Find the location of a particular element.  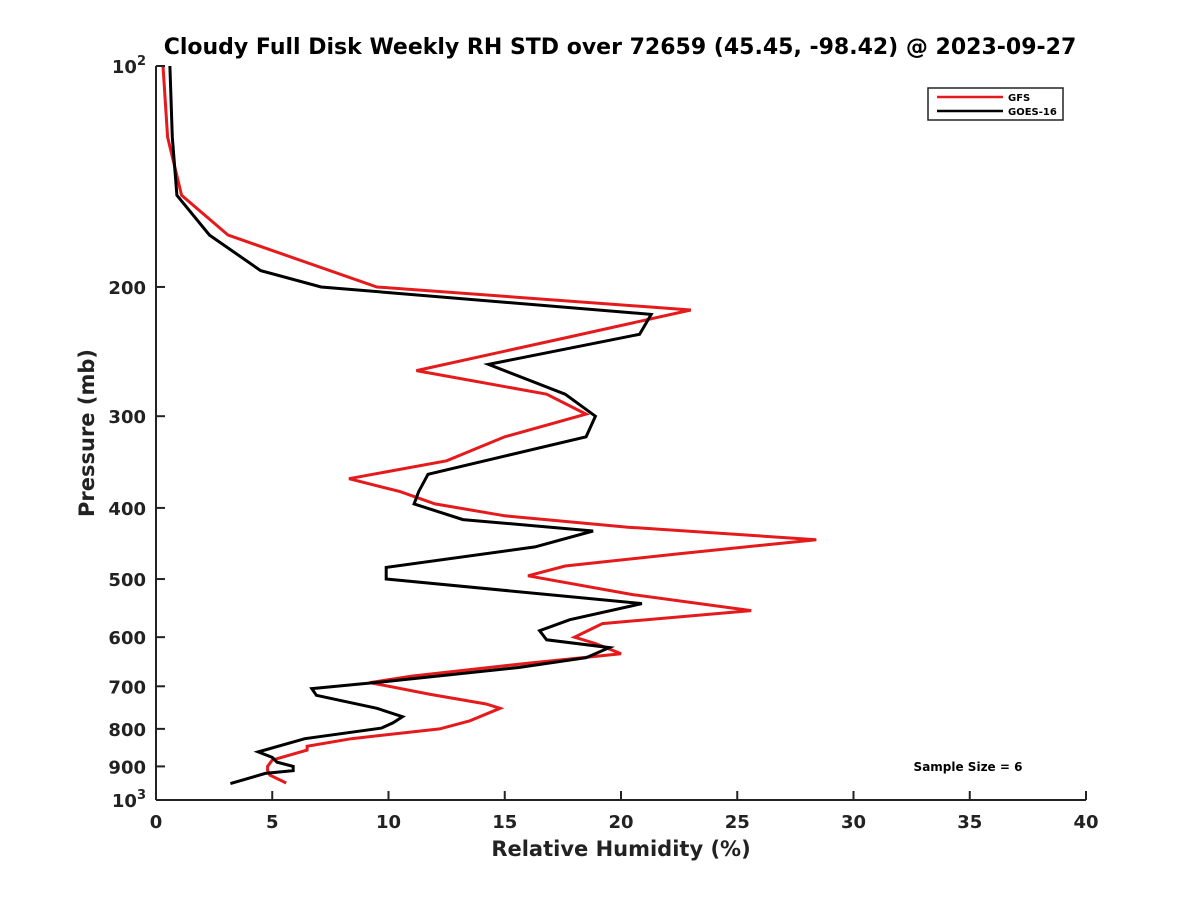

y-axis-ticks: 10² 200 300 400 500 600 700 800 900 10³ is located at coordinates (136, 433).